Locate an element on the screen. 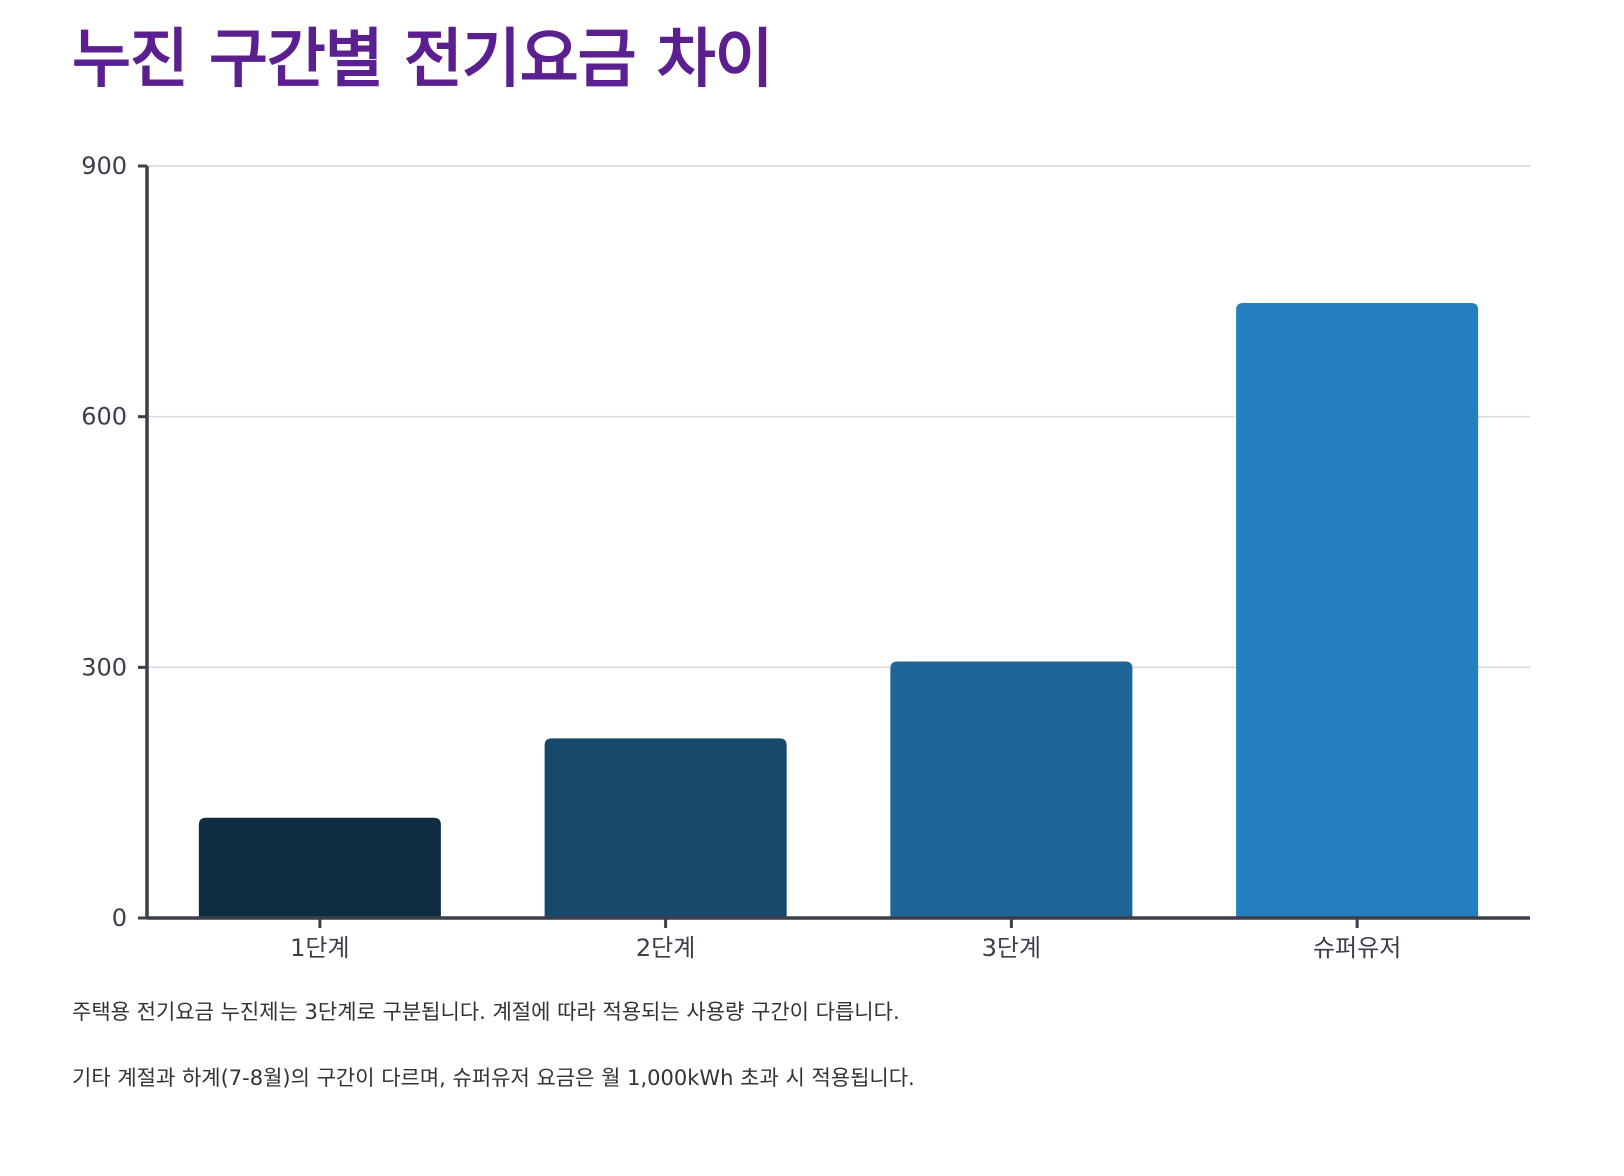 Image resolution: width=1624 pixels, height=1176 pixels. x-axis-ticks: 1단계 2단계 3단계 슈퍼유저 is located at coordinates (845, 940).